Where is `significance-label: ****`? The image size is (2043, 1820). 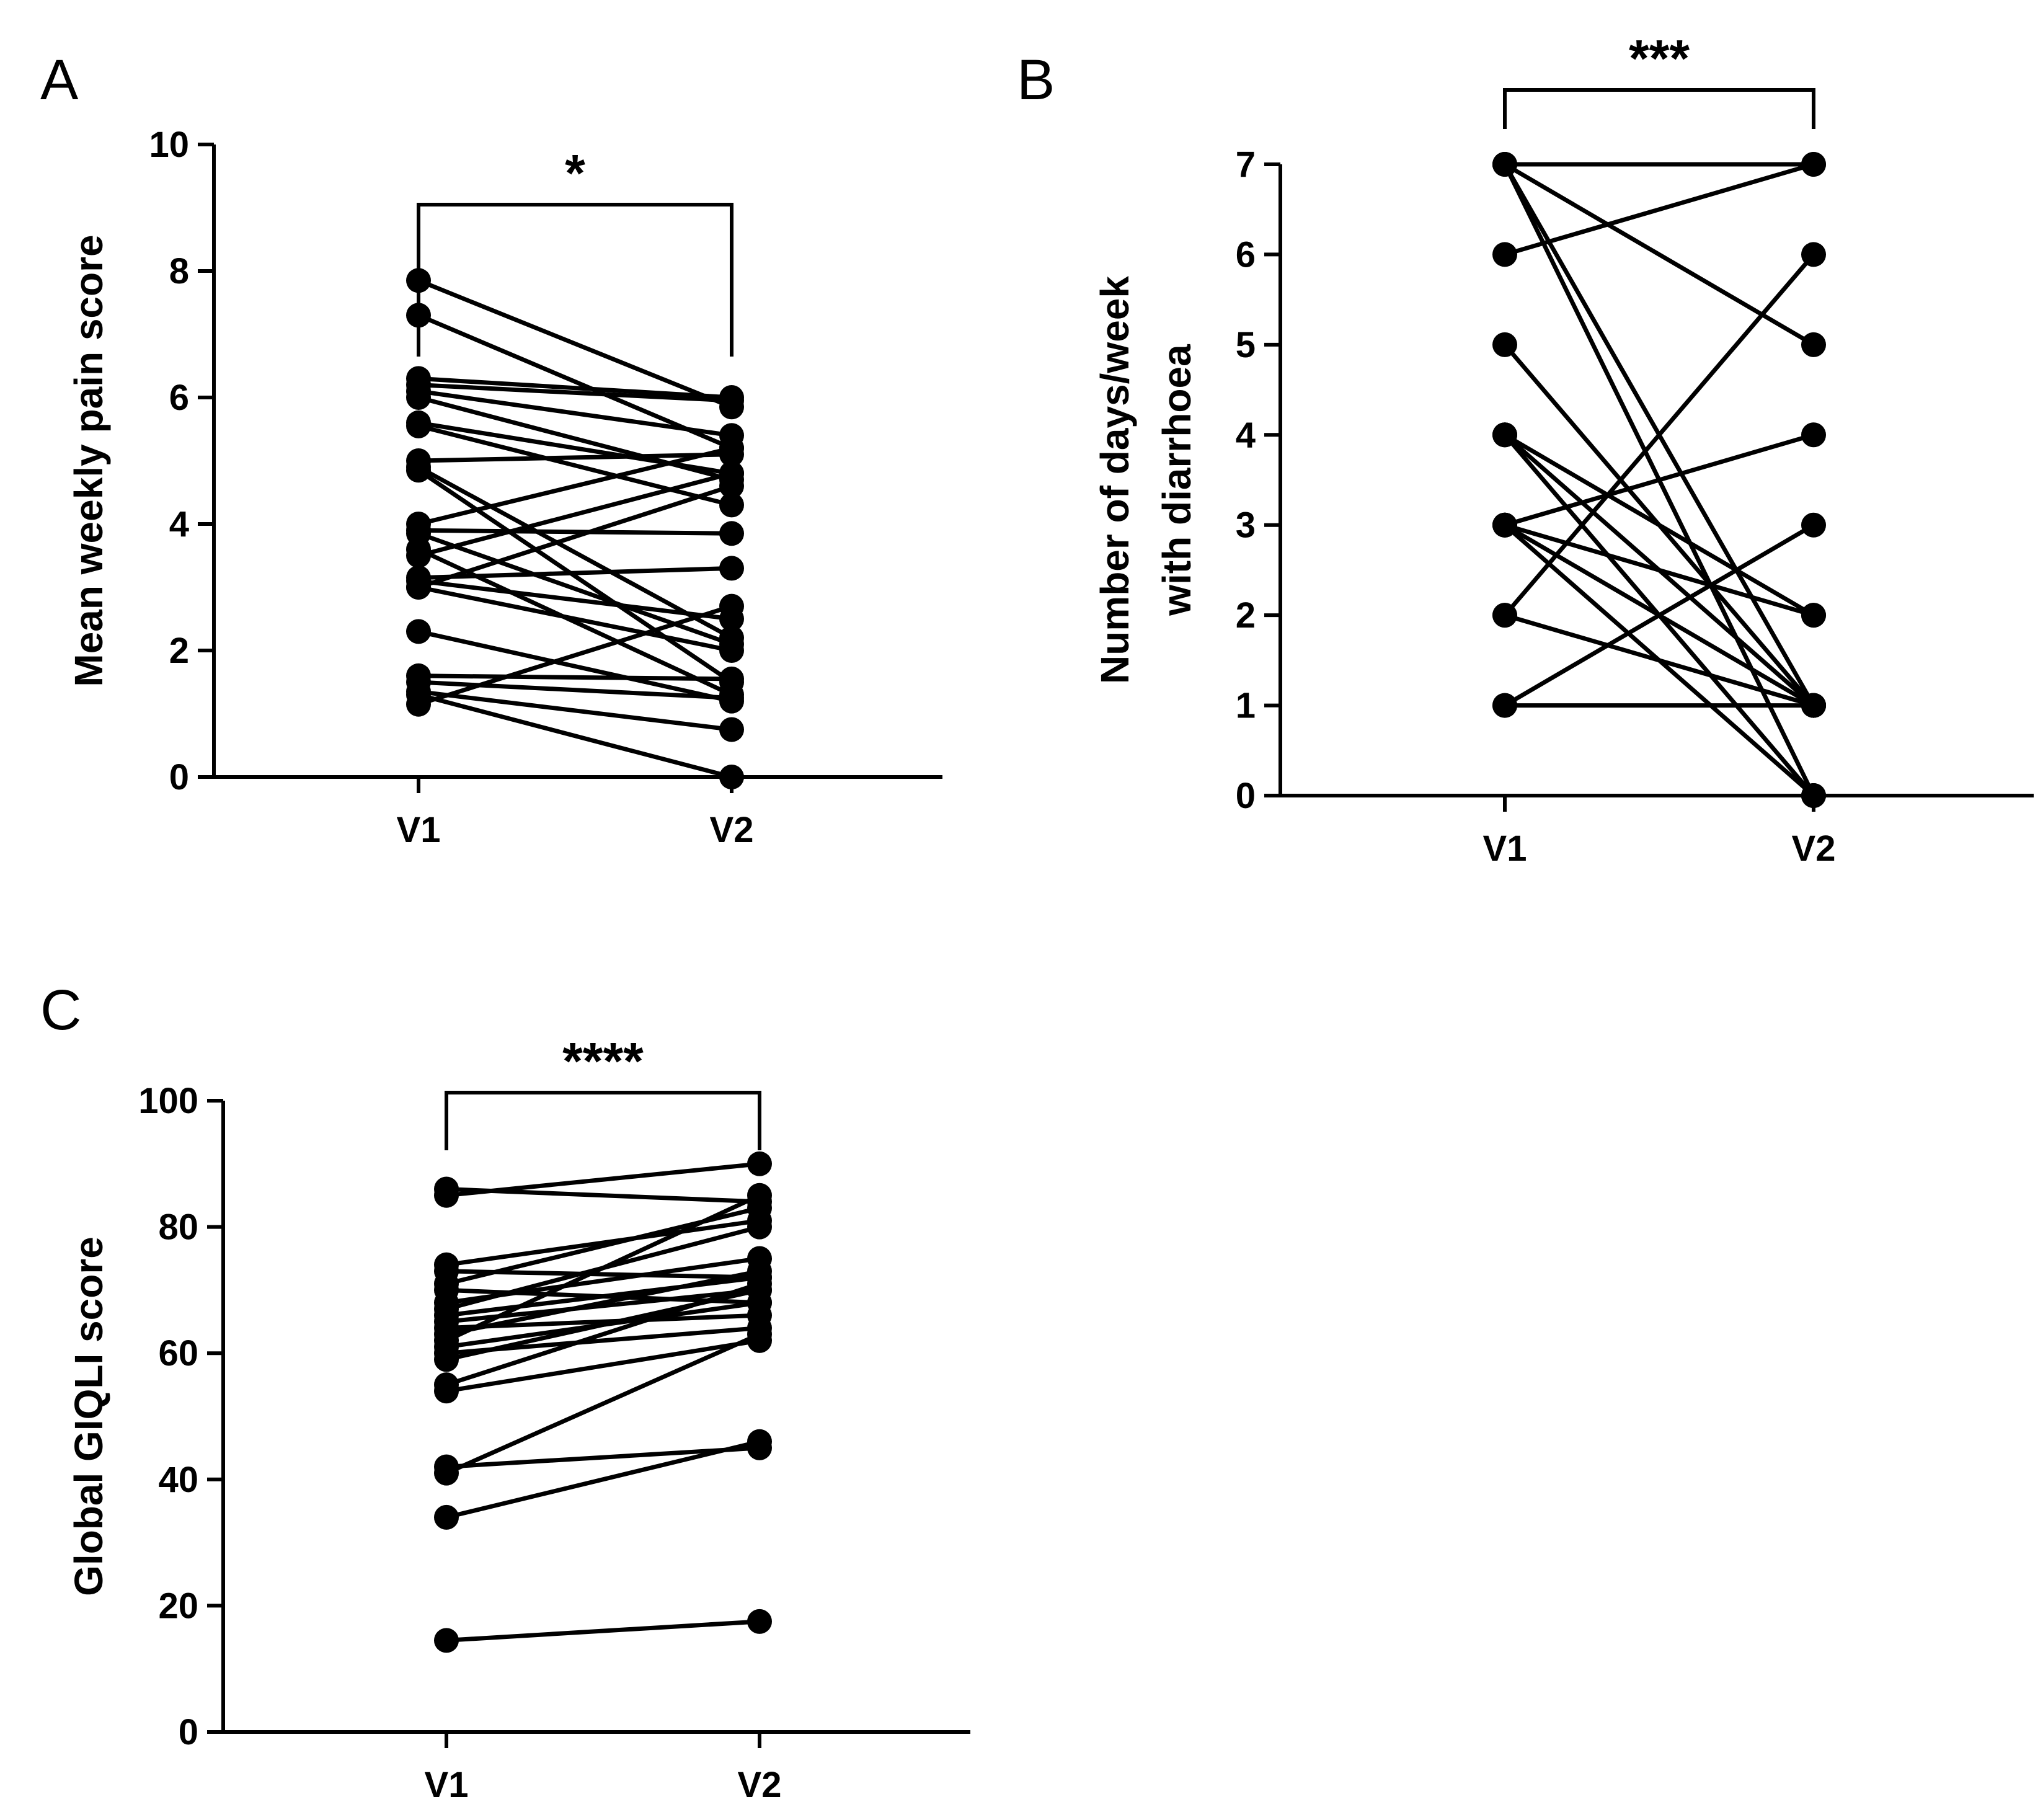
significance-label: **** is located at coordinates (603, 1061).